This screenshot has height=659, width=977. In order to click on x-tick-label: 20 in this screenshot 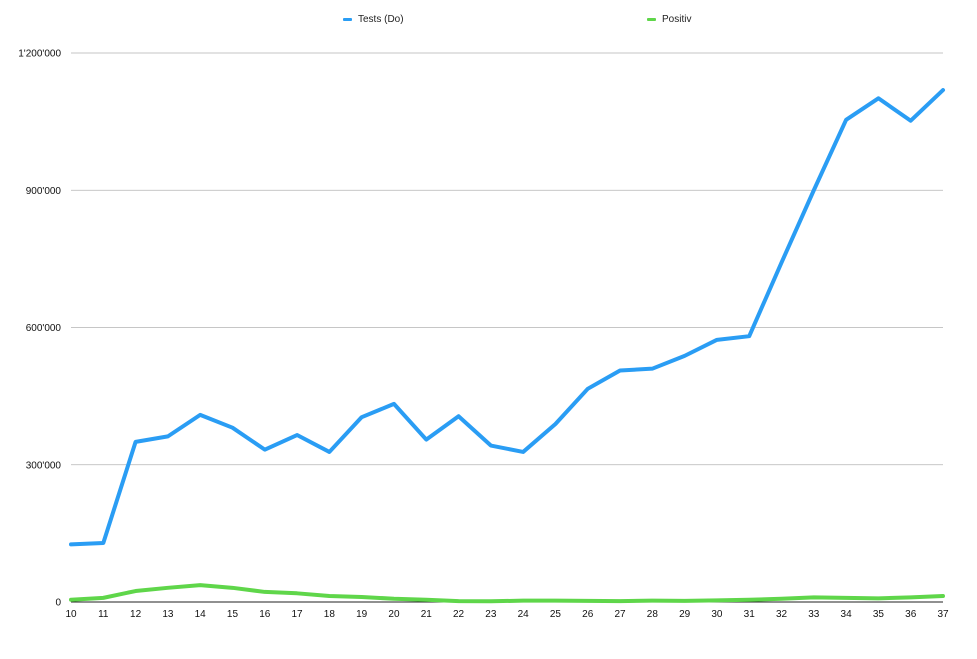, I will do `click(394, 614)`.